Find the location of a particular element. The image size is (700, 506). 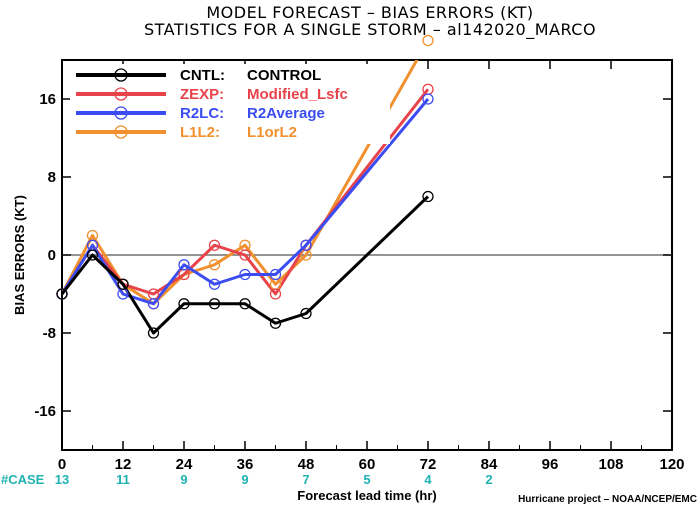

chart-title: MODEL FORECAST – BIAS ERRORS (KT) is located at coordinates (369, 12).